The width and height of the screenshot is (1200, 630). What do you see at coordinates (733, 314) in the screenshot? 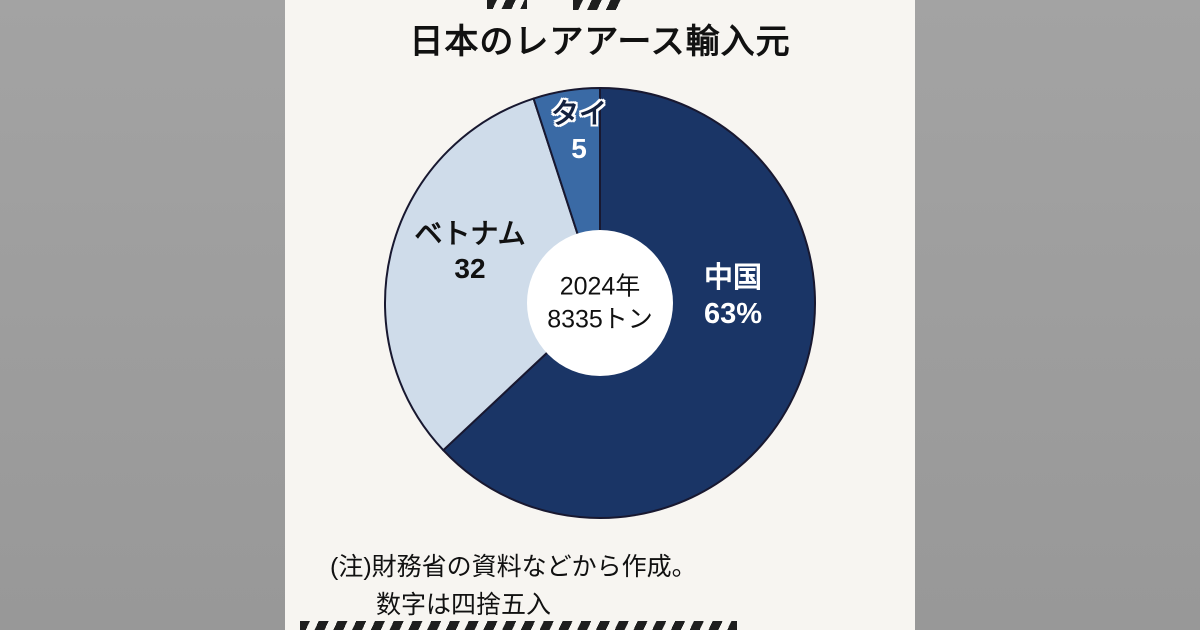
I see `slice-value-china: 63%` at bounding box center [733, 314].